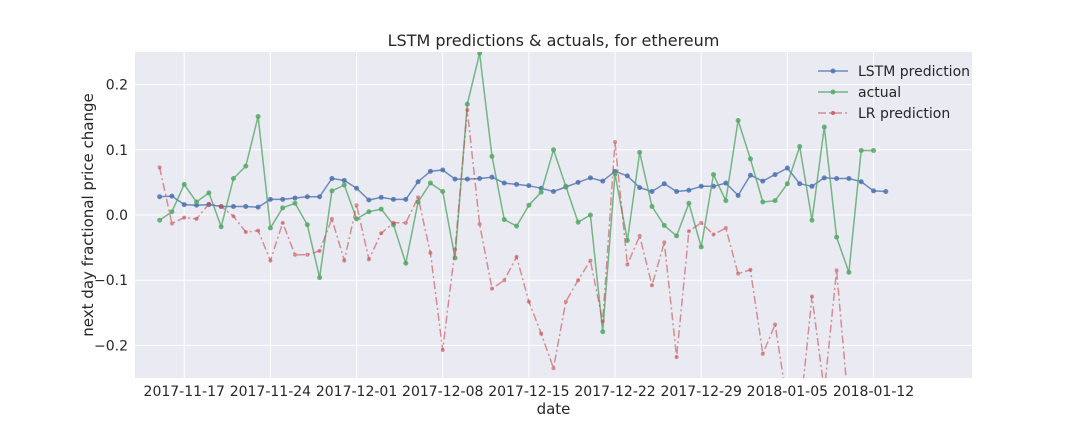 This screenshot has width=1080, height=432. What do you see at coordinates (884, 114) in the screenshot?
I see `legend-item-lr-prediction: LR prediction` at bounding box center [884, 114].